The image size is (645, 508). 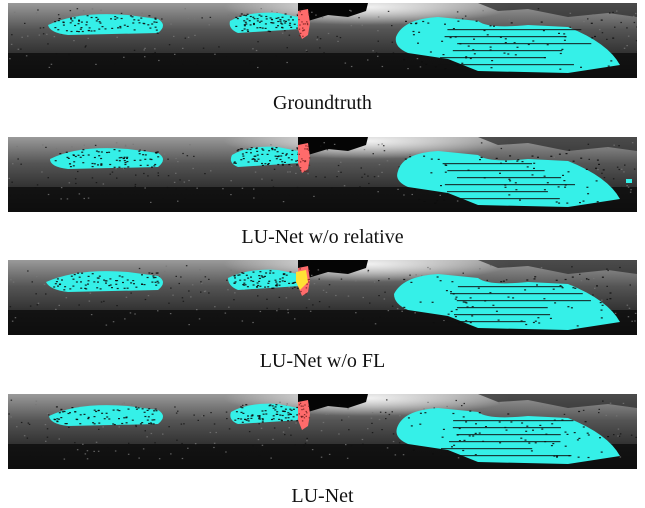 What do you see at coordinates (322, 496) in the screenshot?
I see `caption-lunet: LU-Net` at bounding box center [322, 496].